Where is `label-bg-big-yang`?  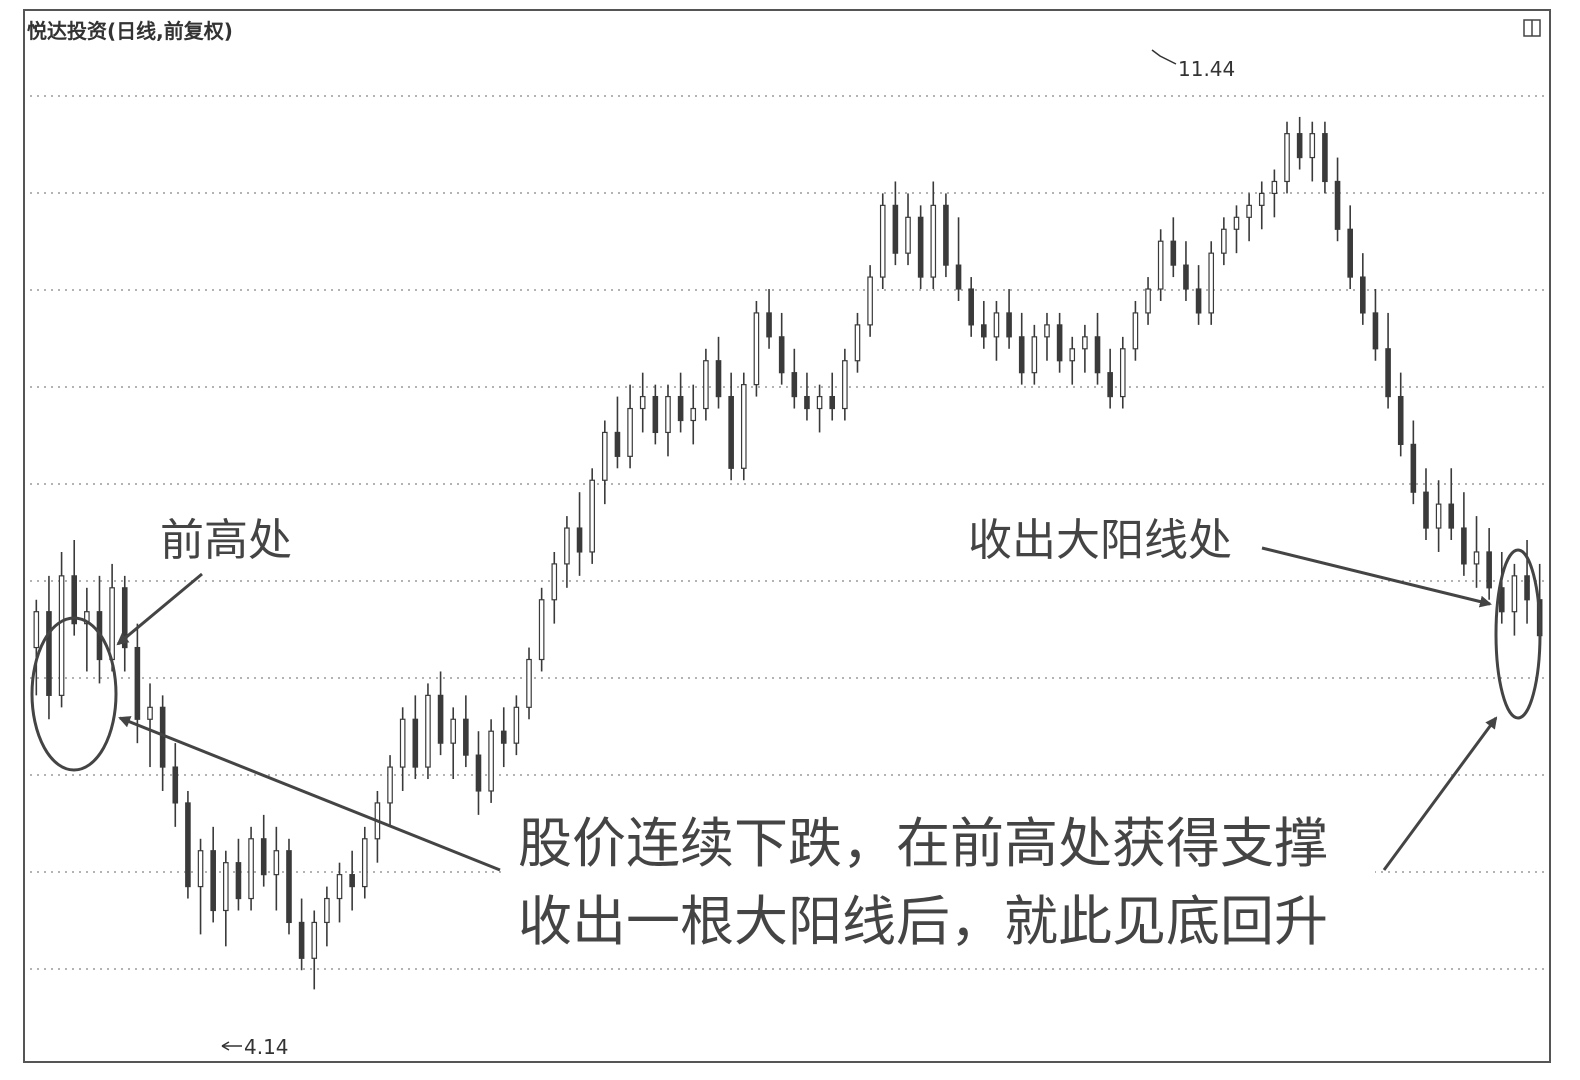 label-bg-big-yang is located at coordinates (1110, 543).